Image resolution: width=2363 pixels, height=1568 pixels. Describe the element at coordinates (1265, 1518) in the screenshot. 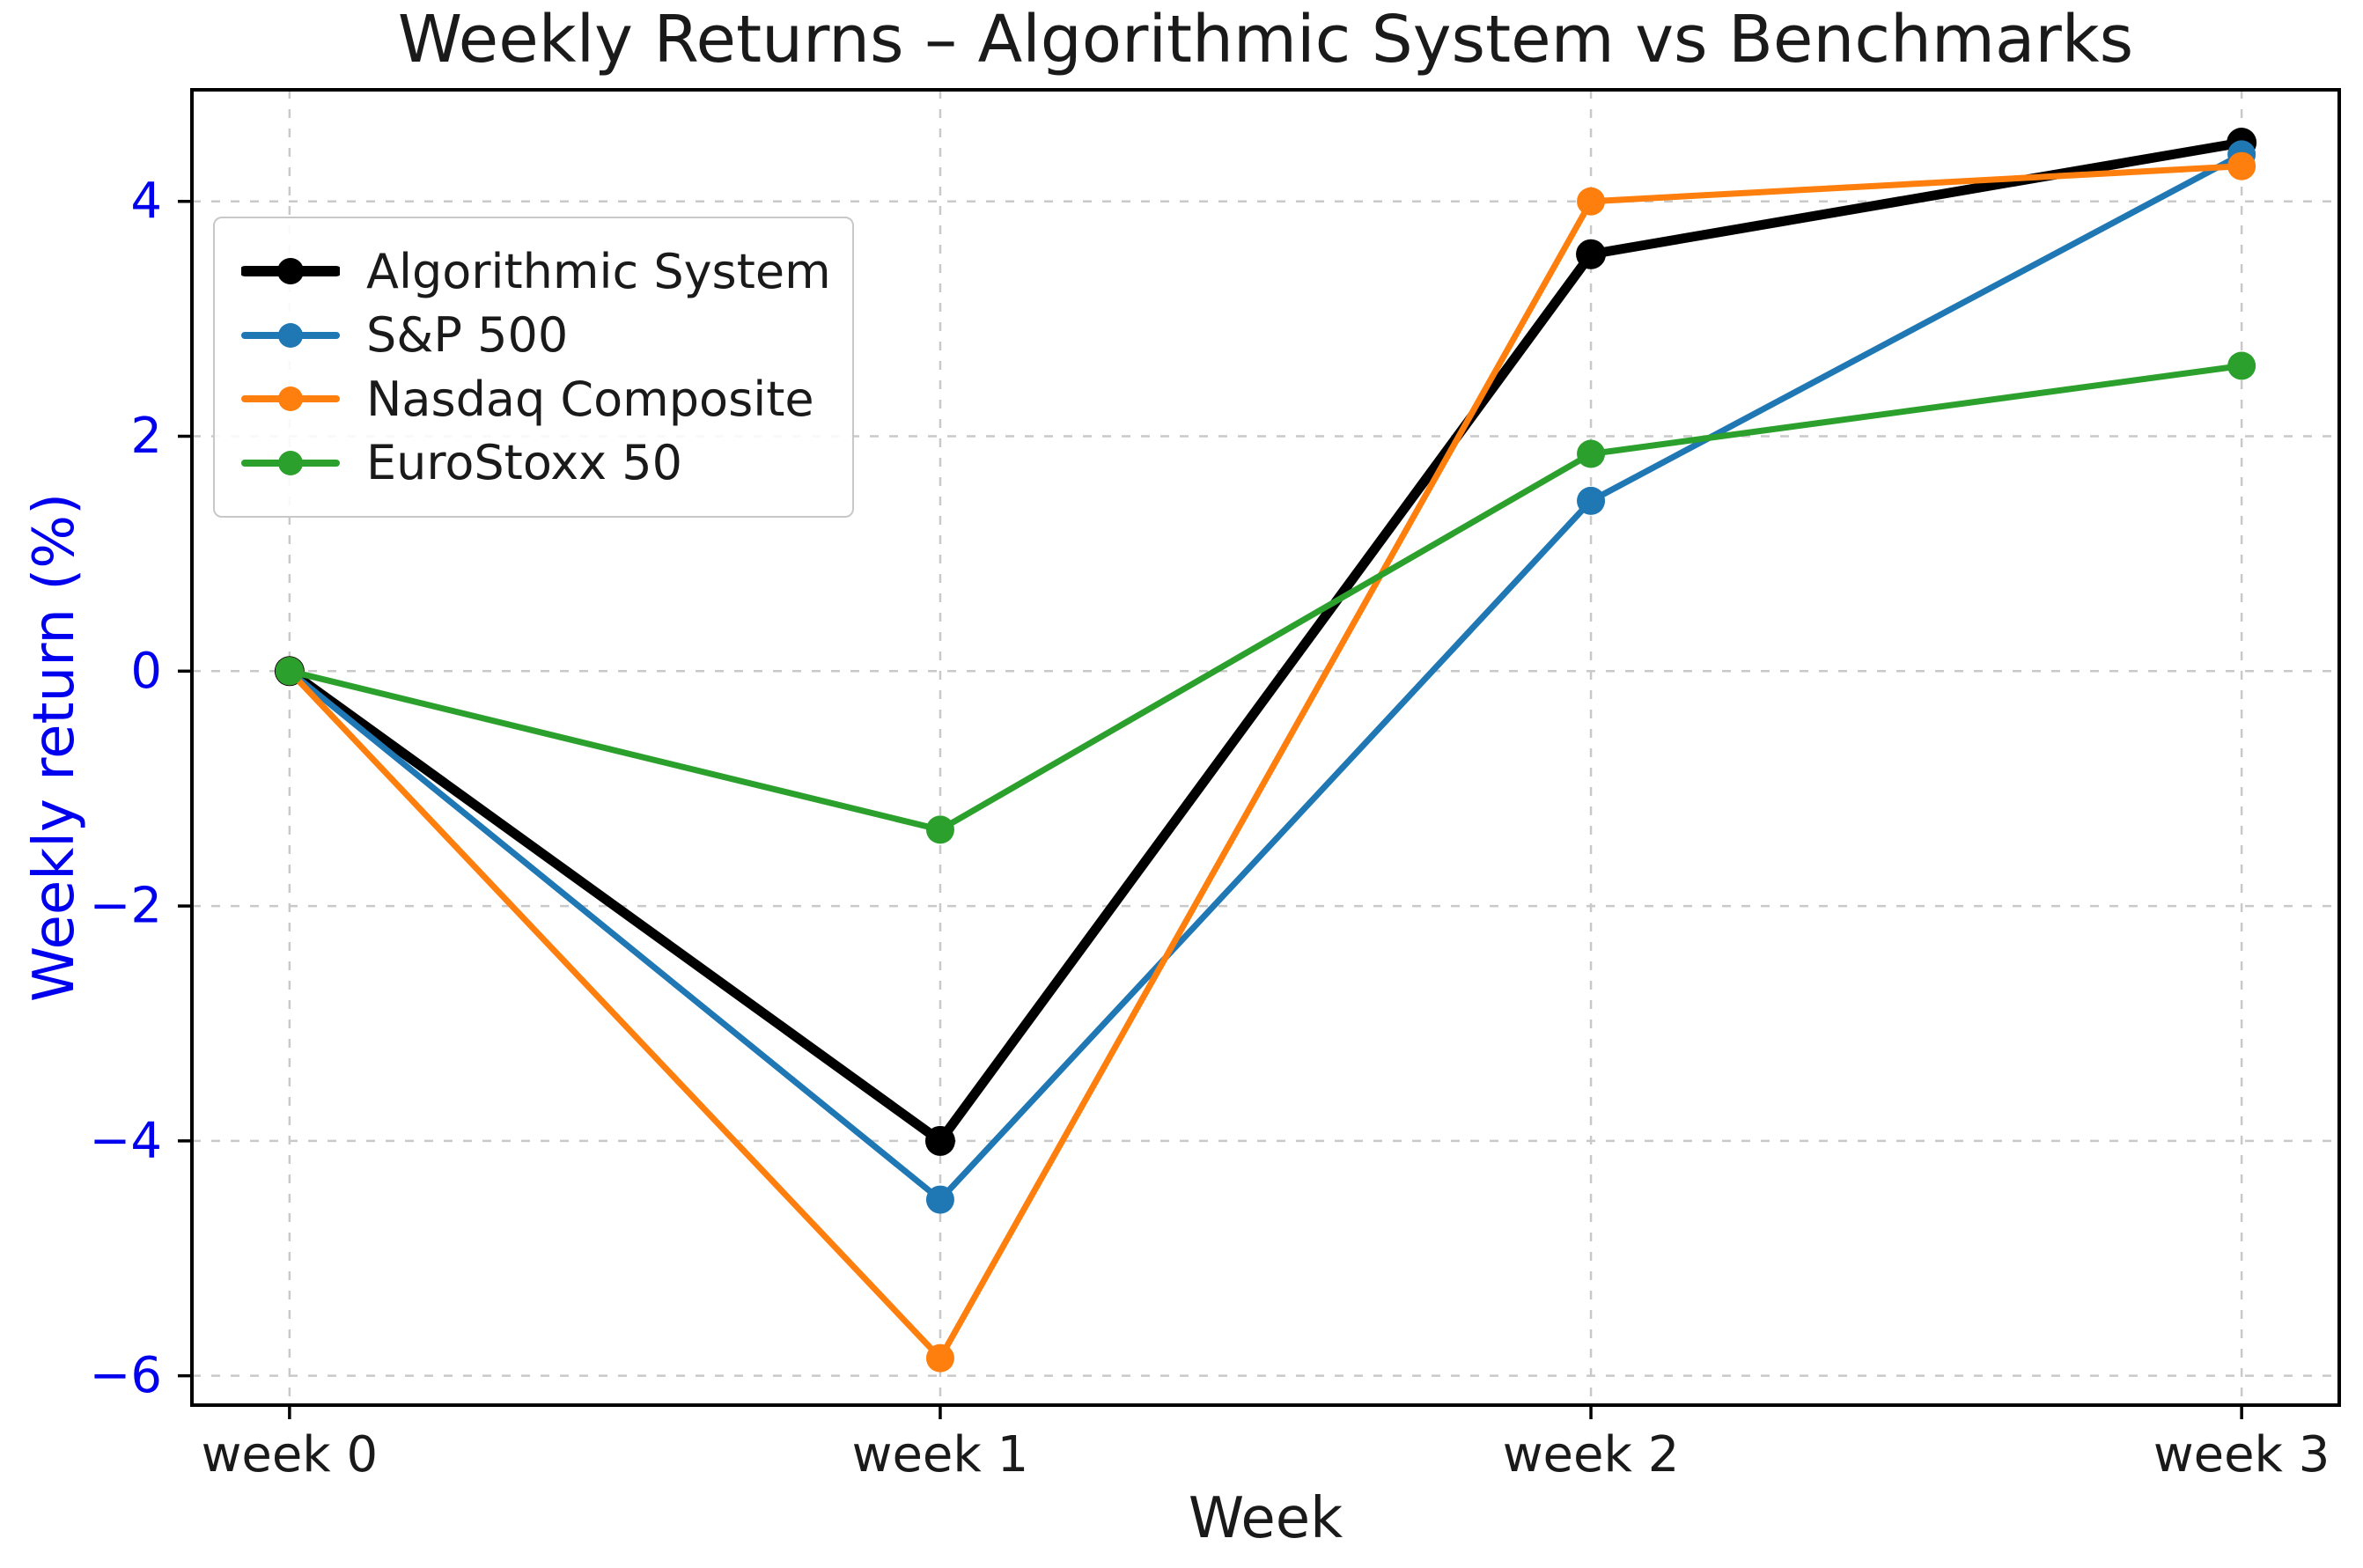

I see `x-axis-label: Week` at that location.